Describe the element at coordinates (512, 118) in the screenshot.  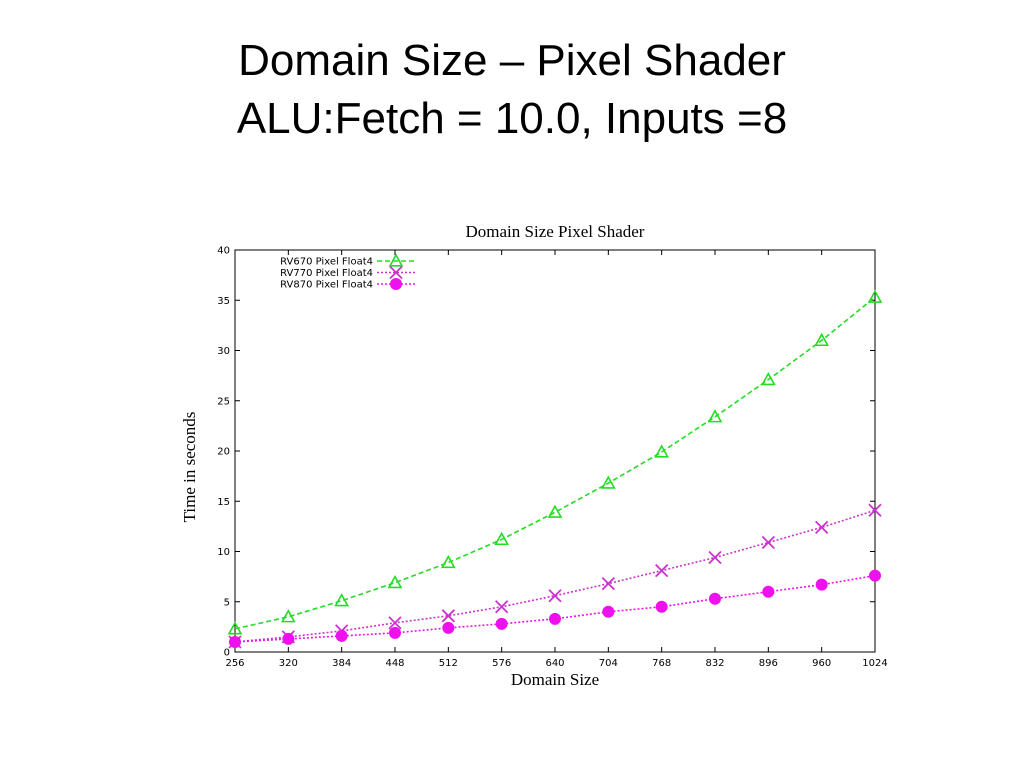
I see `slide-title-line-2: ALU:Fetch = 10.0, Inputs =8` at that location.